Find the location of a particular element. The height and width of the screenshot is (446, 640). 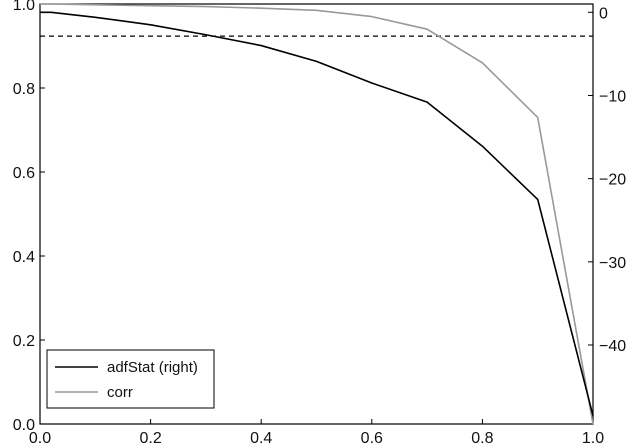

y-right-tick-label: −20 is located at coordinates (612, 180).